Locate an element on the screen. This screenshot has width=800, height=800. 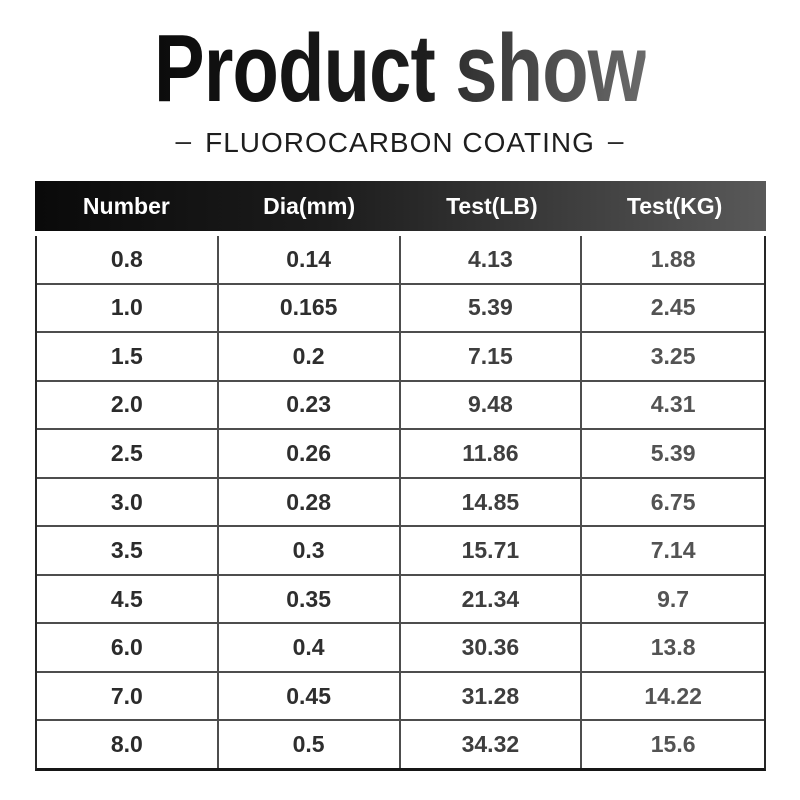
table-cell: 4.31 is located at coordinates (673, 404).